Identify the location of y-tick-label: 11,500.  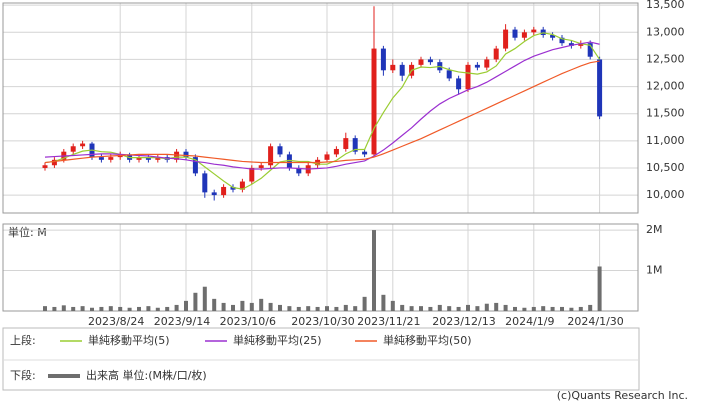
(665, 113).